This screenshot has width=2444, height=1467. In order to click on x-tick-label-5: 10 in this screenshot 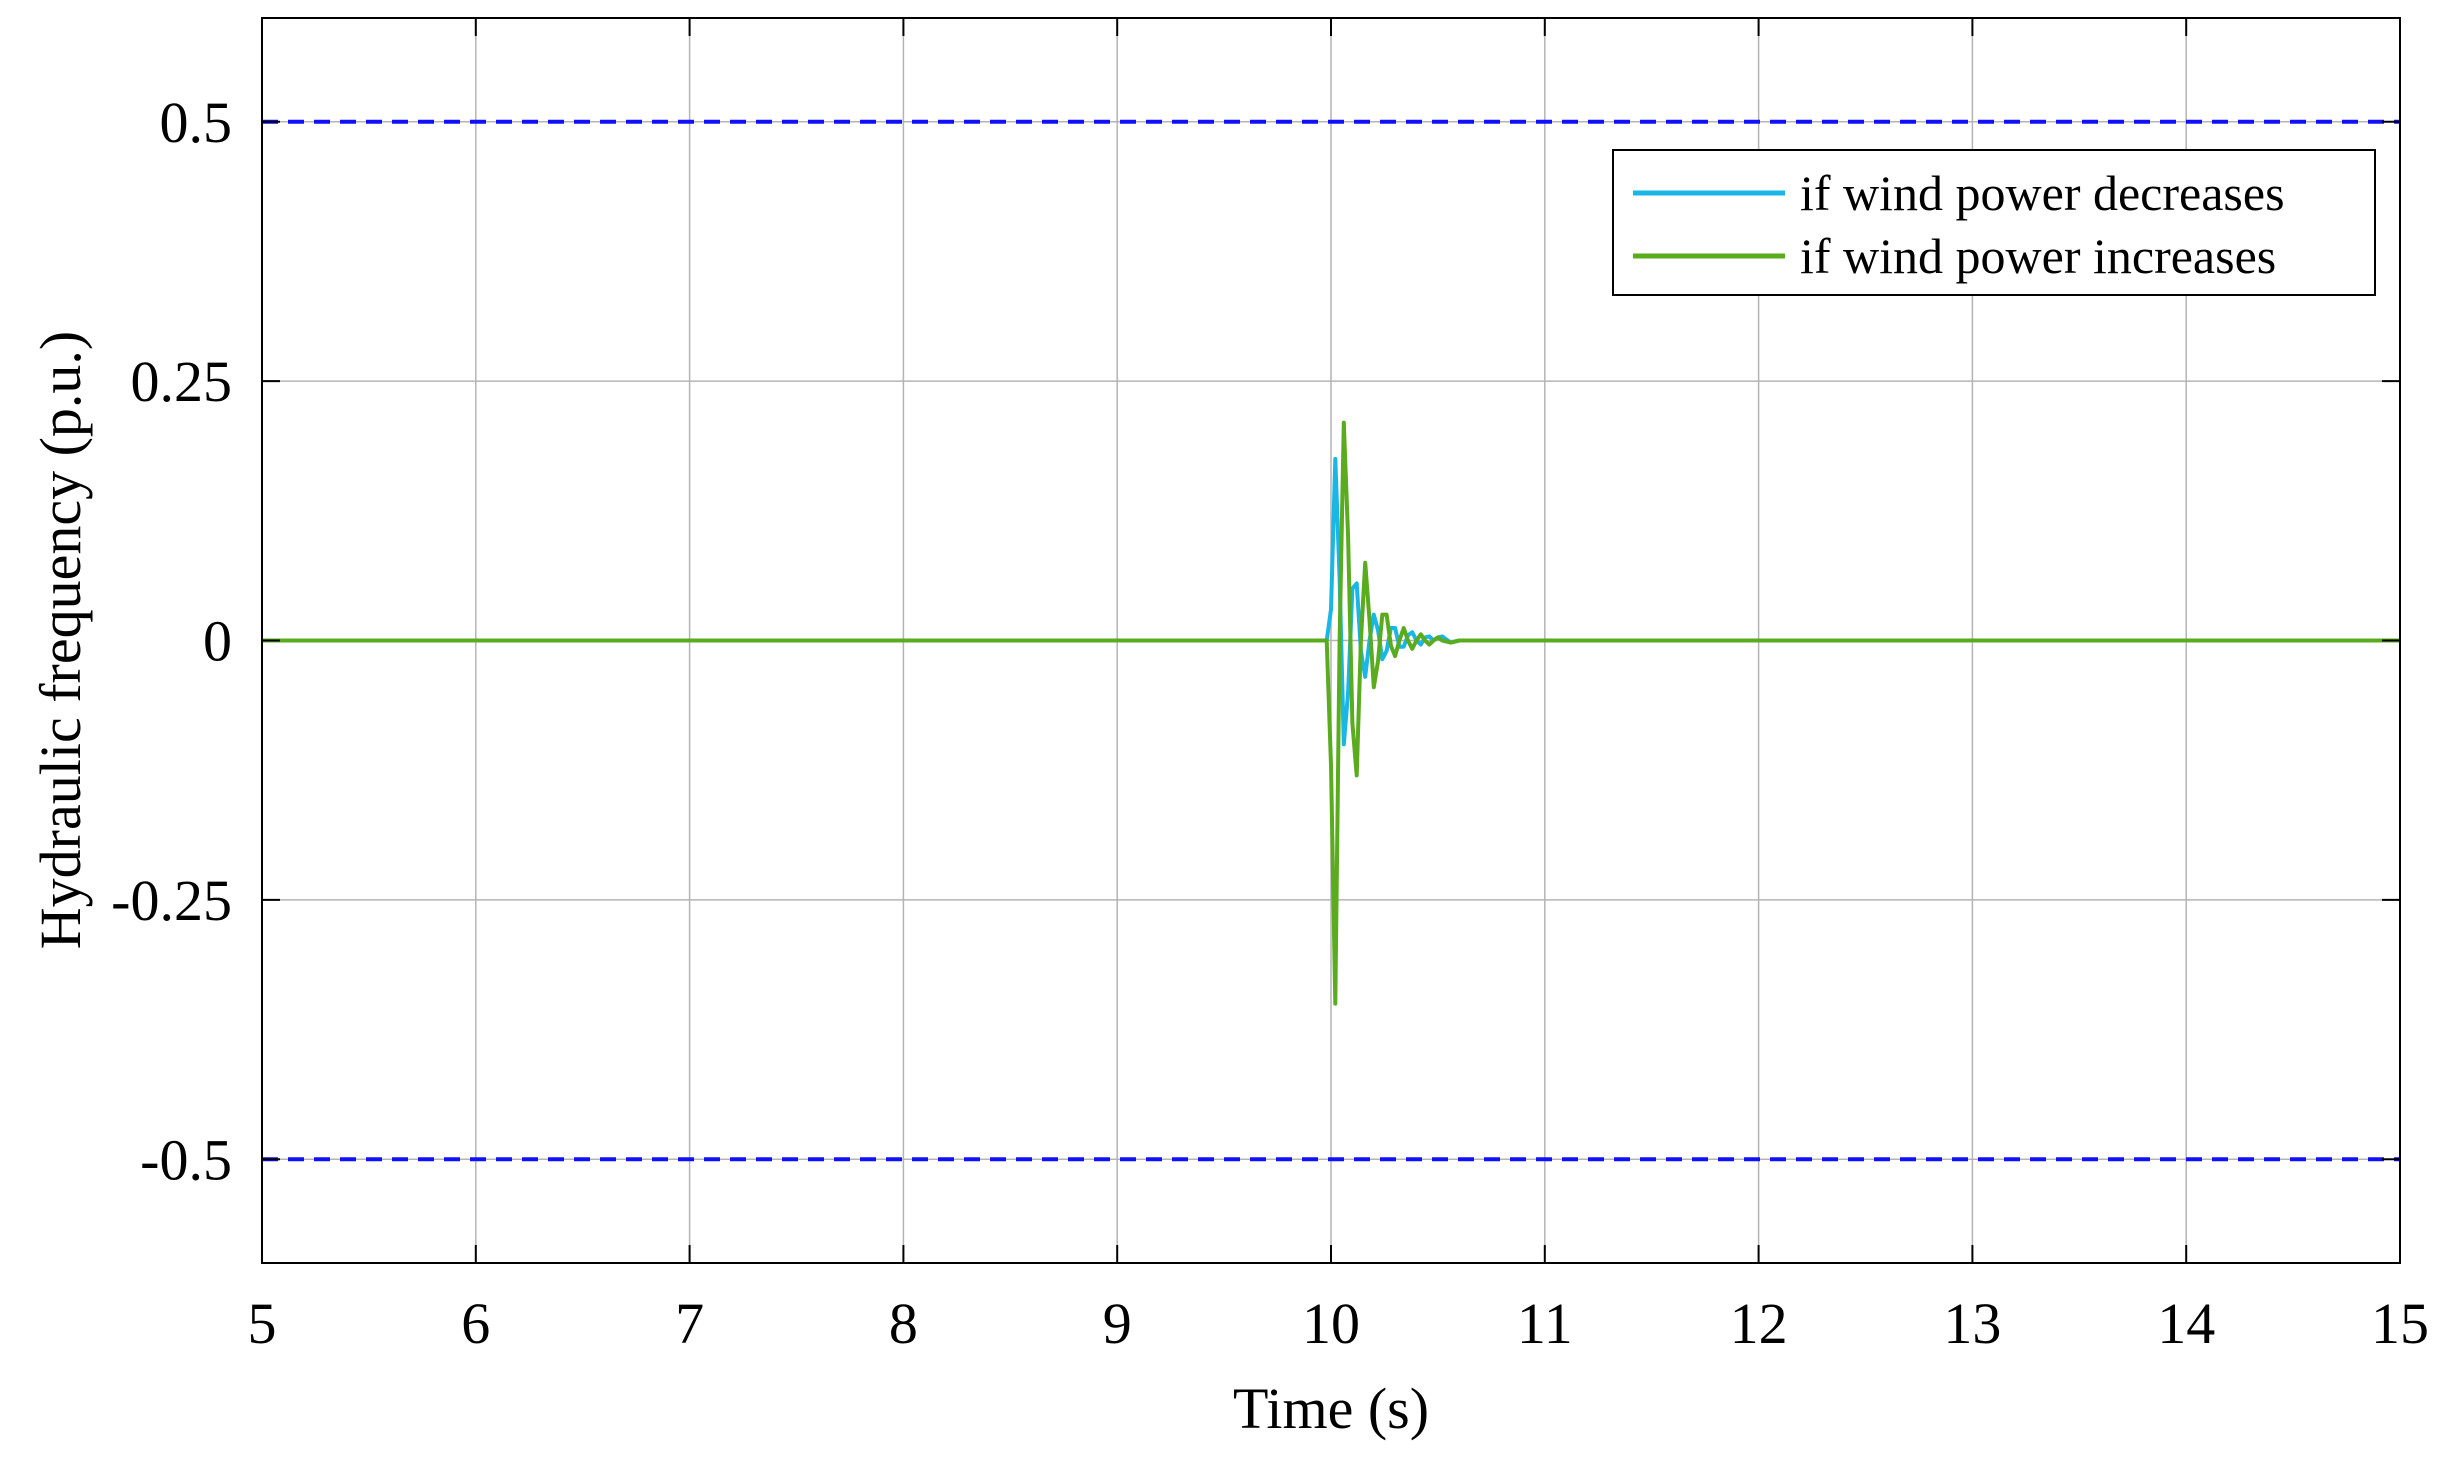, I will do `click(1331, 1323)`.